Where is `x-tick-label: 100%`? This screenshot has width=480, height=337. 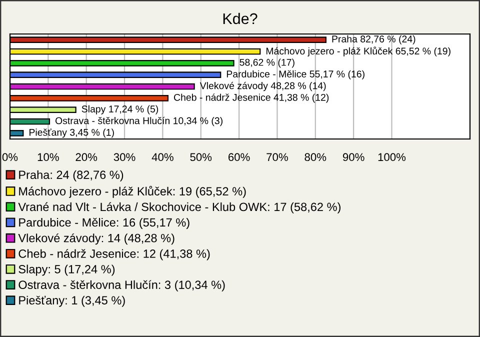 x-tick-label: 100% is located at coordinates (392, 157).